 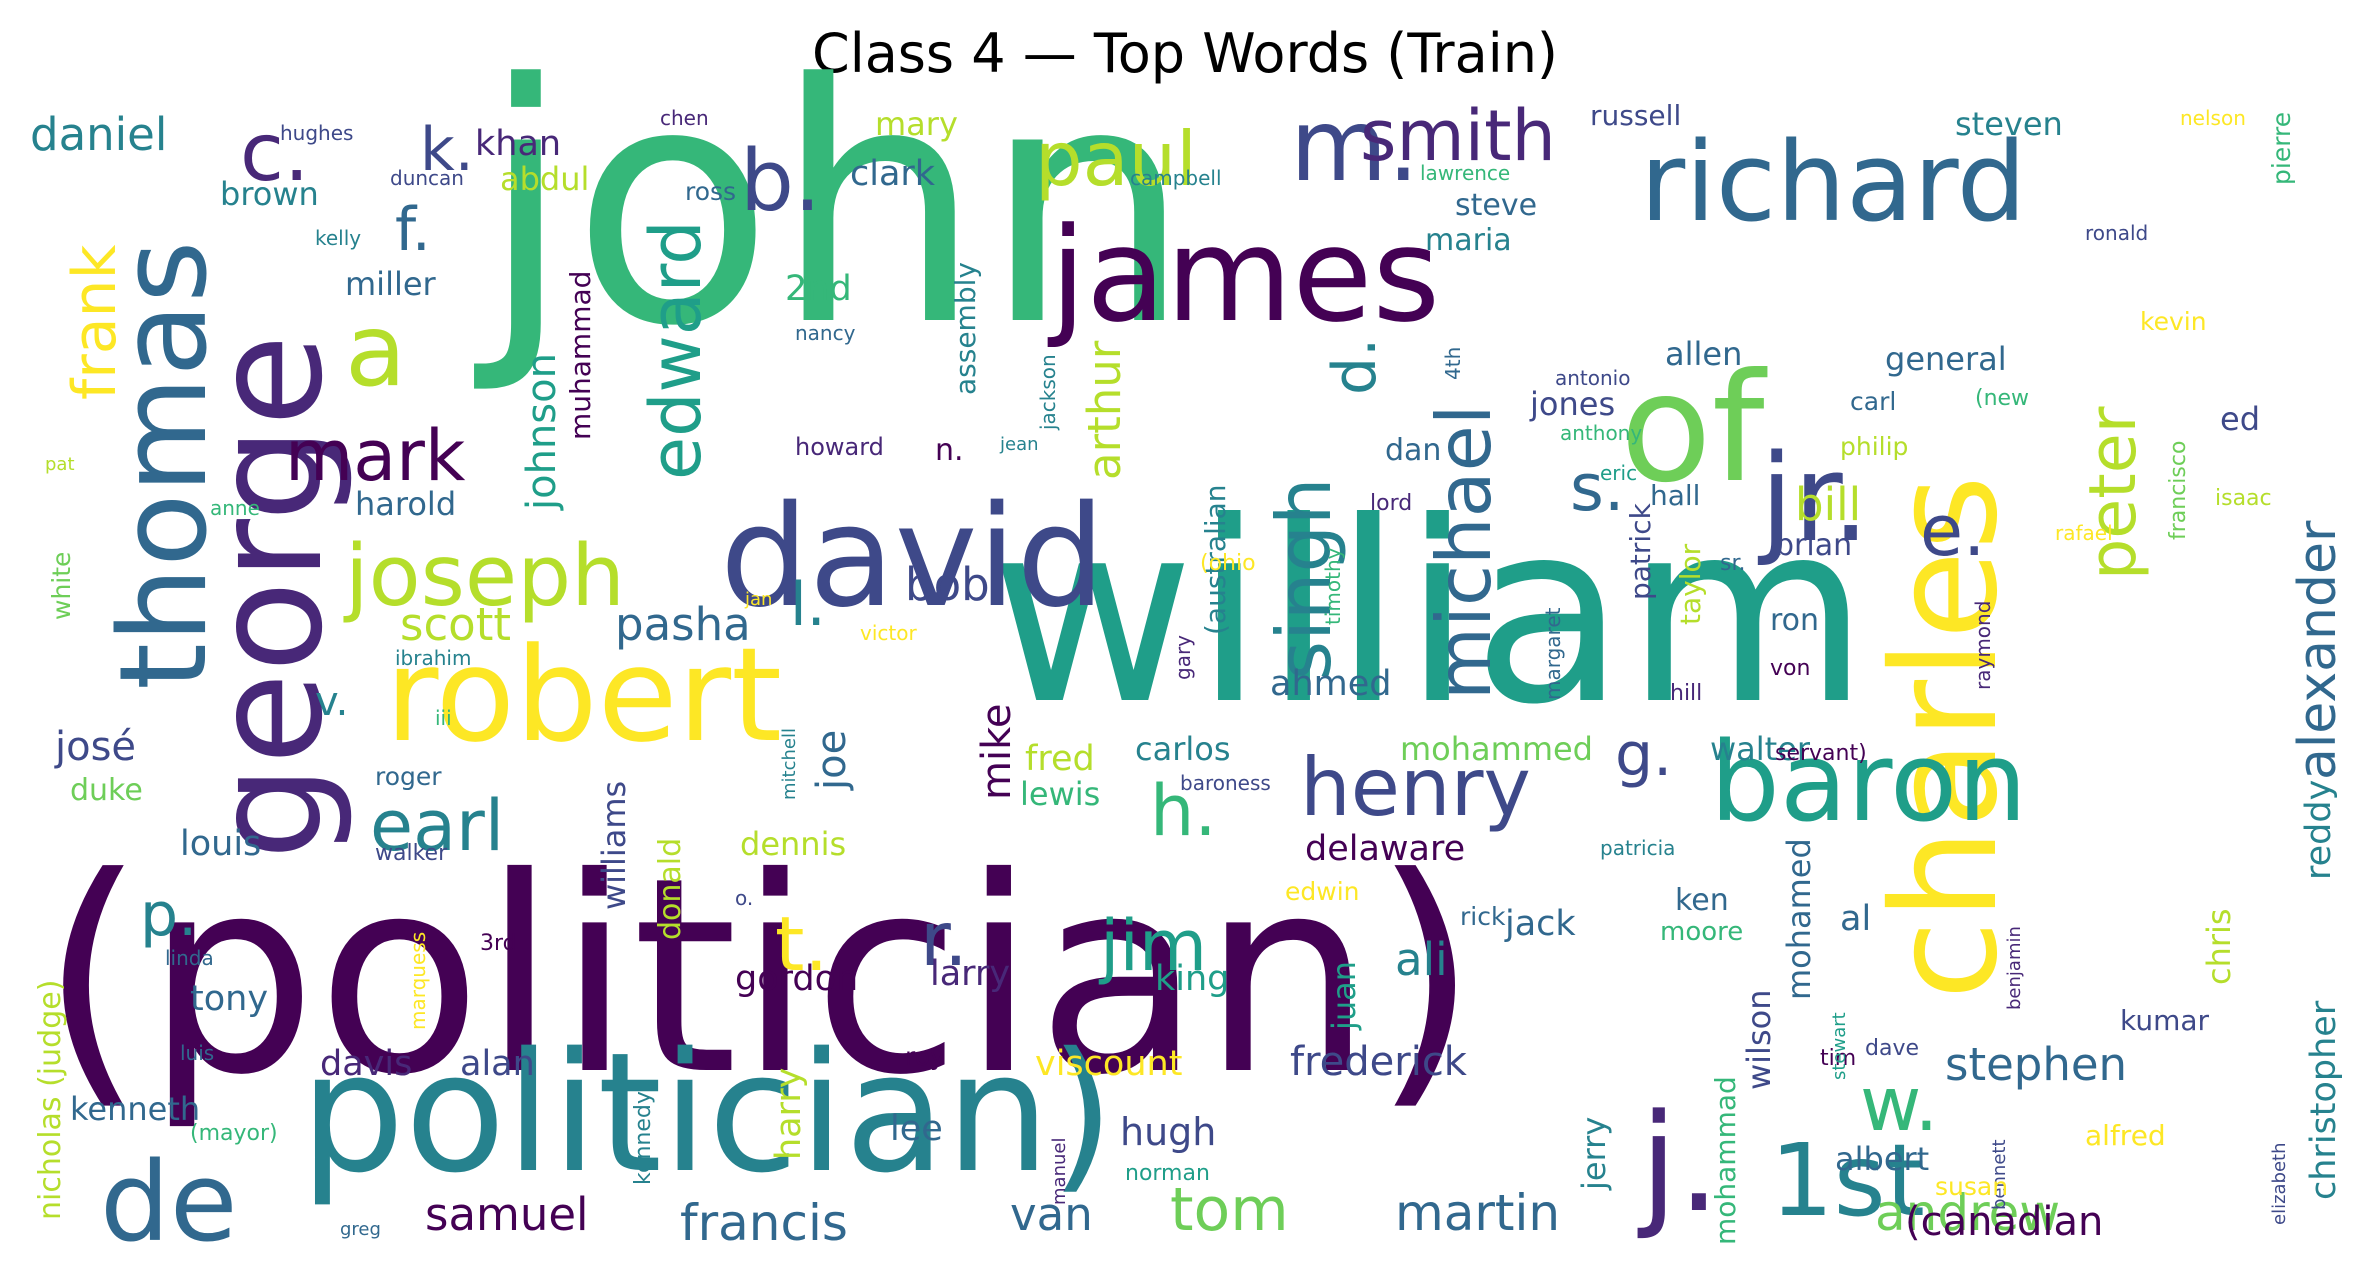 What do you see at coordinates (1229, 1210) in the screenshot?
I see `word-tom: tom` at bounding box center [1229, 1210].